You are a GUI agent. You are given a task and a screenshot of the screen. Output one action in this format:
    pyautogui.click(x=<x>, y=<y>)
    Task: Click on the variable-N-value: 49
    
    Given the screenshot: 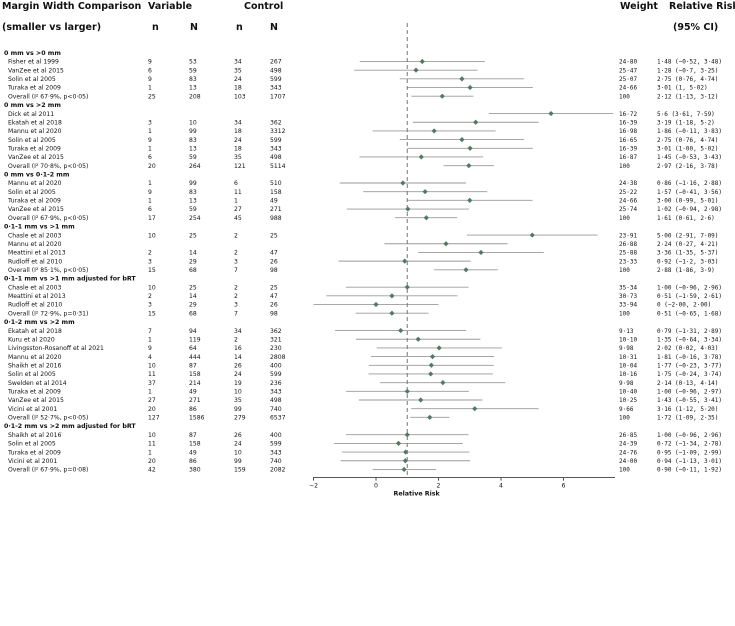 What is the action you would take?
    pyautogui.click(x=193, y=452)
    